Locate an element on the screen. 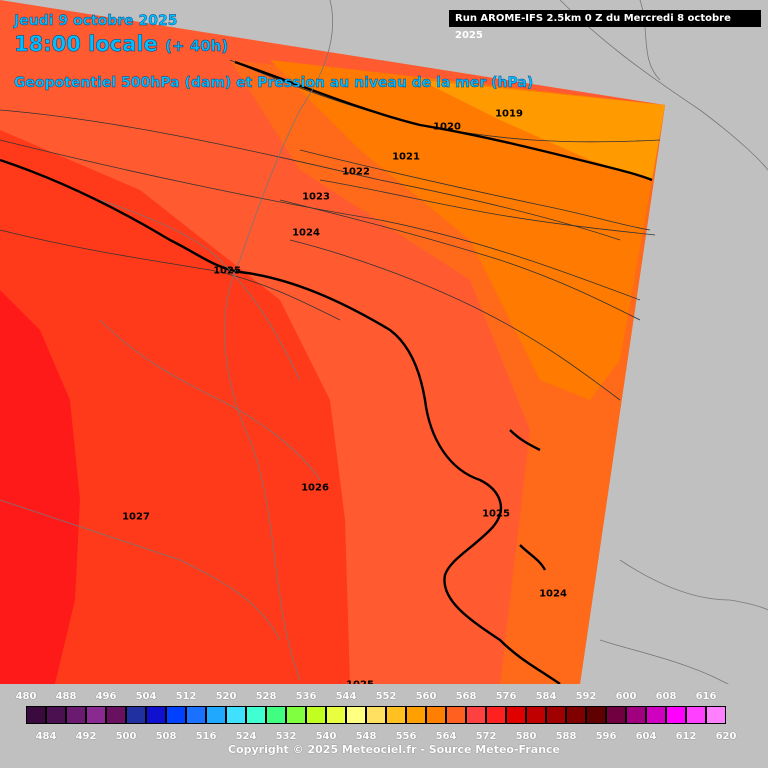 The height and width of the screenshot is (768, 768). legend-label-top: 528 is located at coordinates (266, 696).